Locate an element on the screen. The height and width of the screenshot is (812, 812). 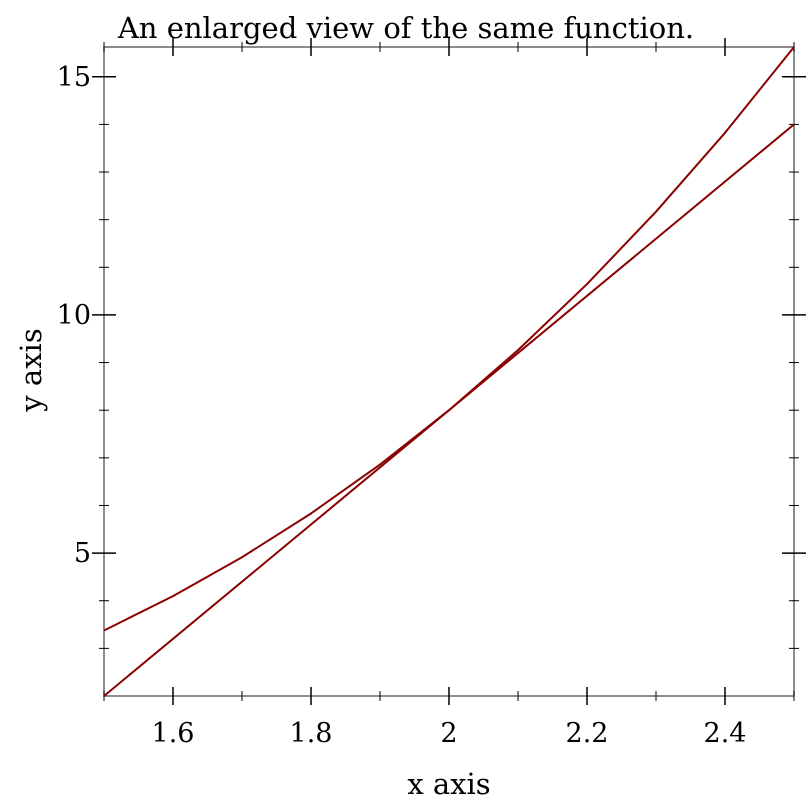
y-tick-label: 15 is located at coordinates (74, 77).